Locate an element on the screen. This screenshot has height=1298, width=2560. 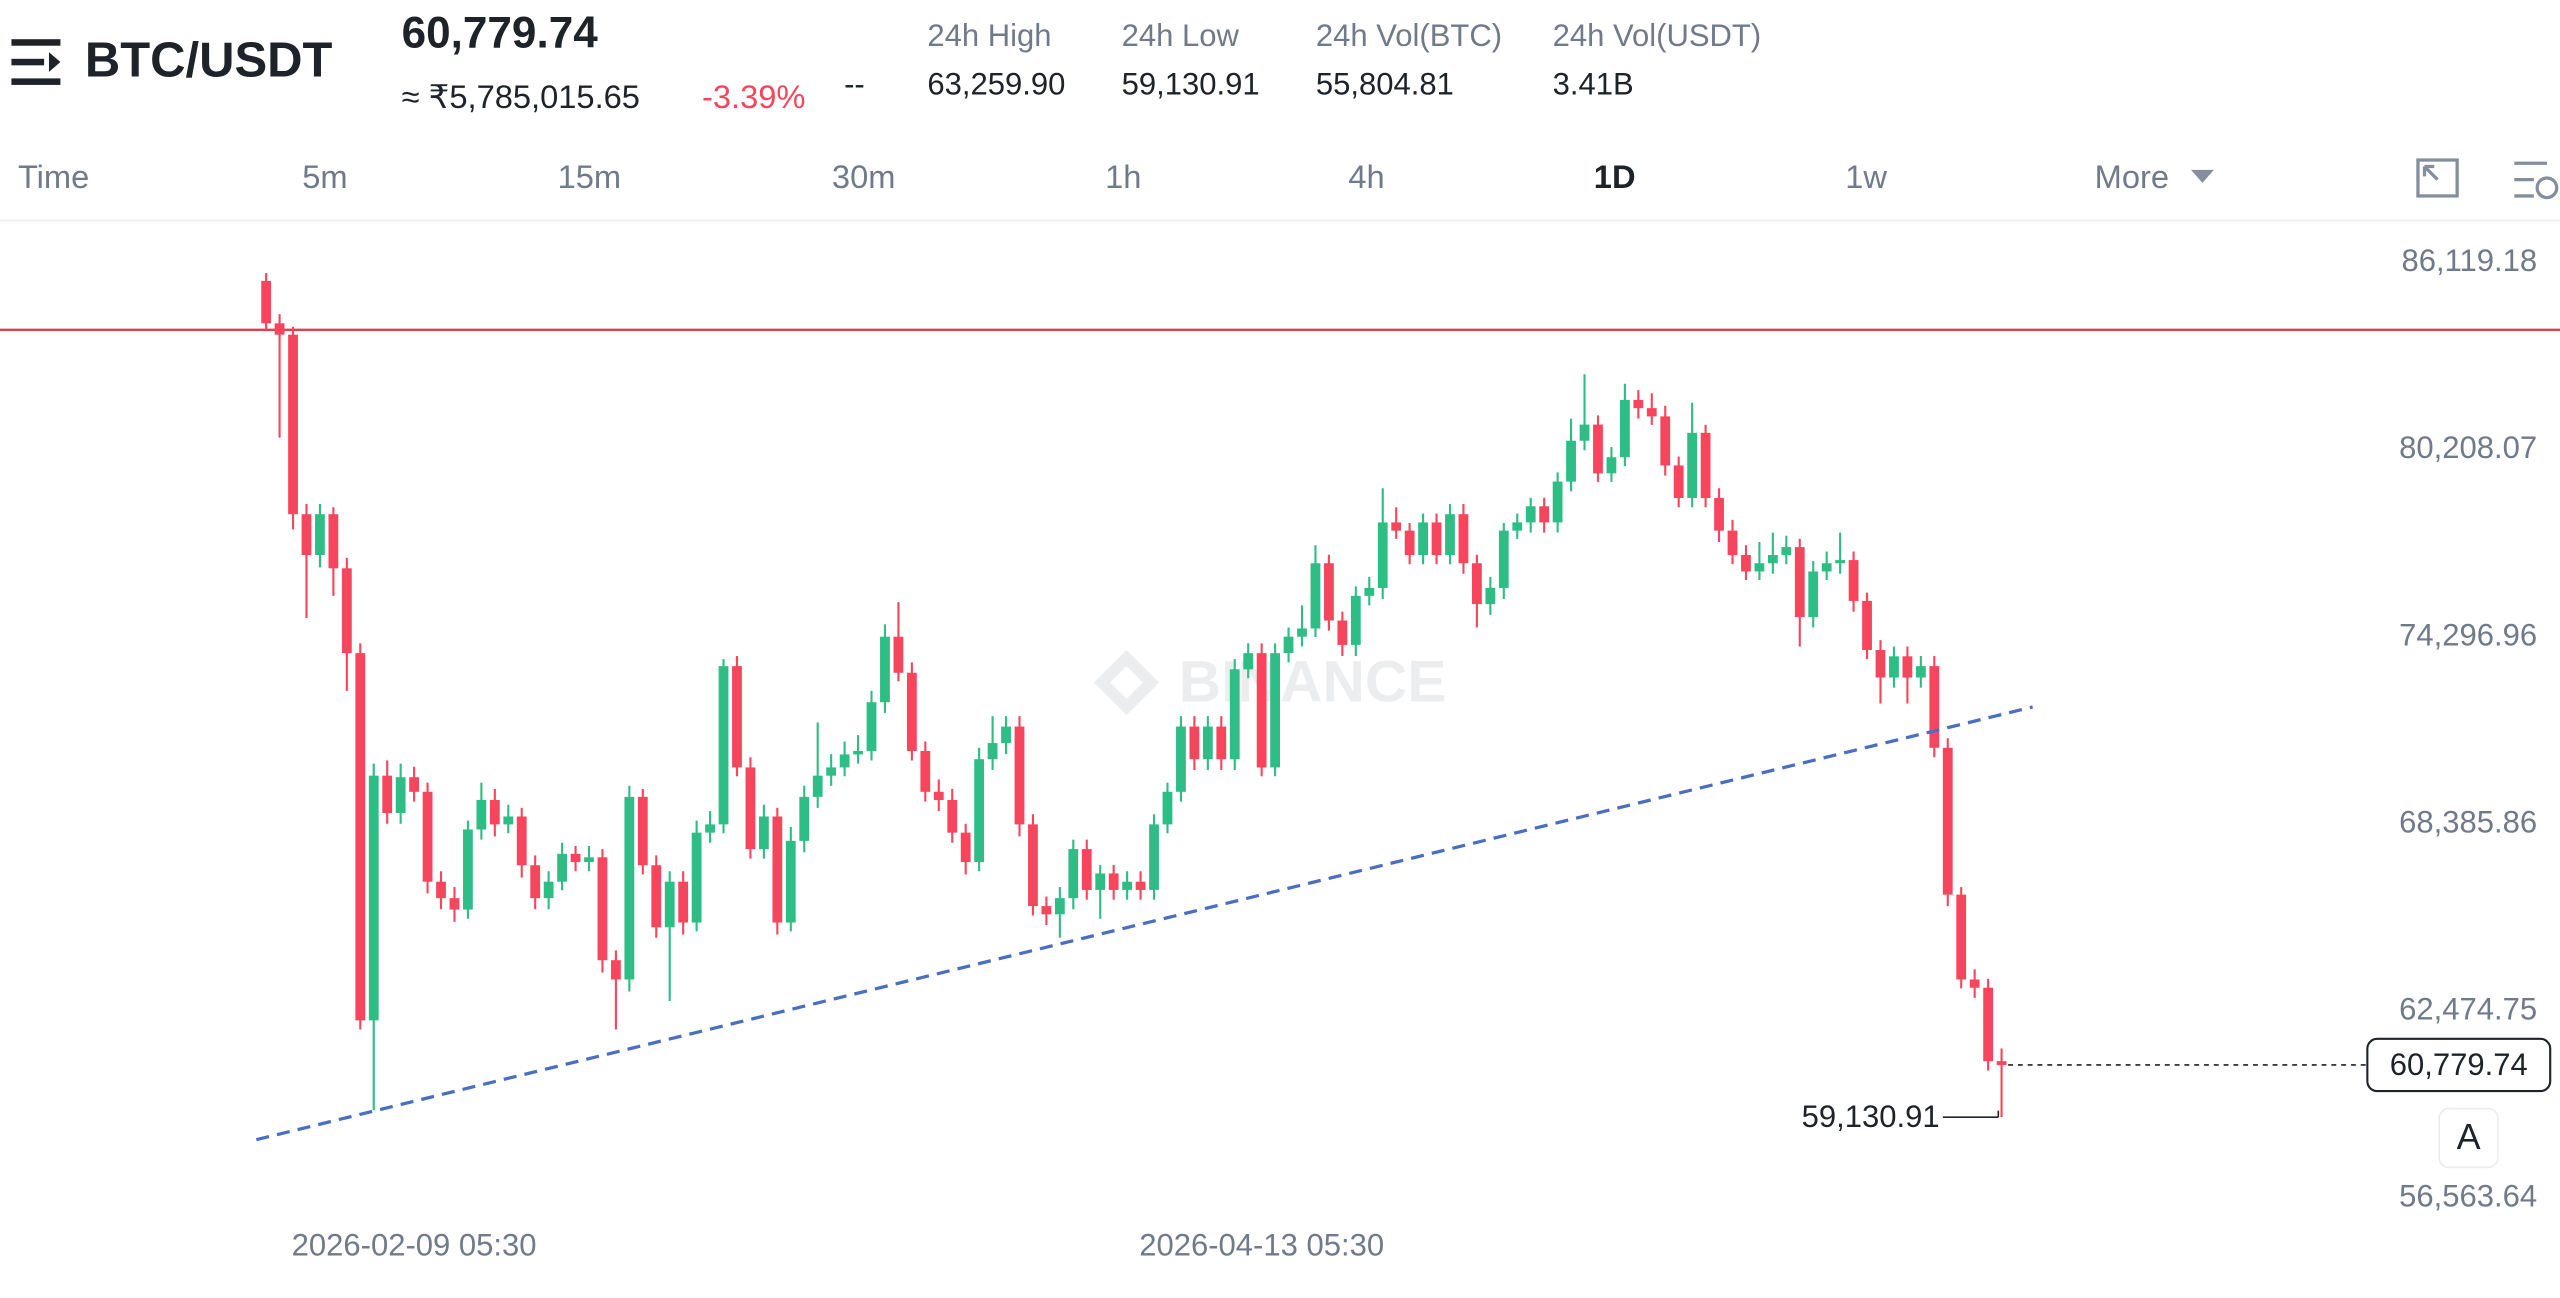
y-tick-label: 62,474.75 is located at coordinates (2468, 1009).